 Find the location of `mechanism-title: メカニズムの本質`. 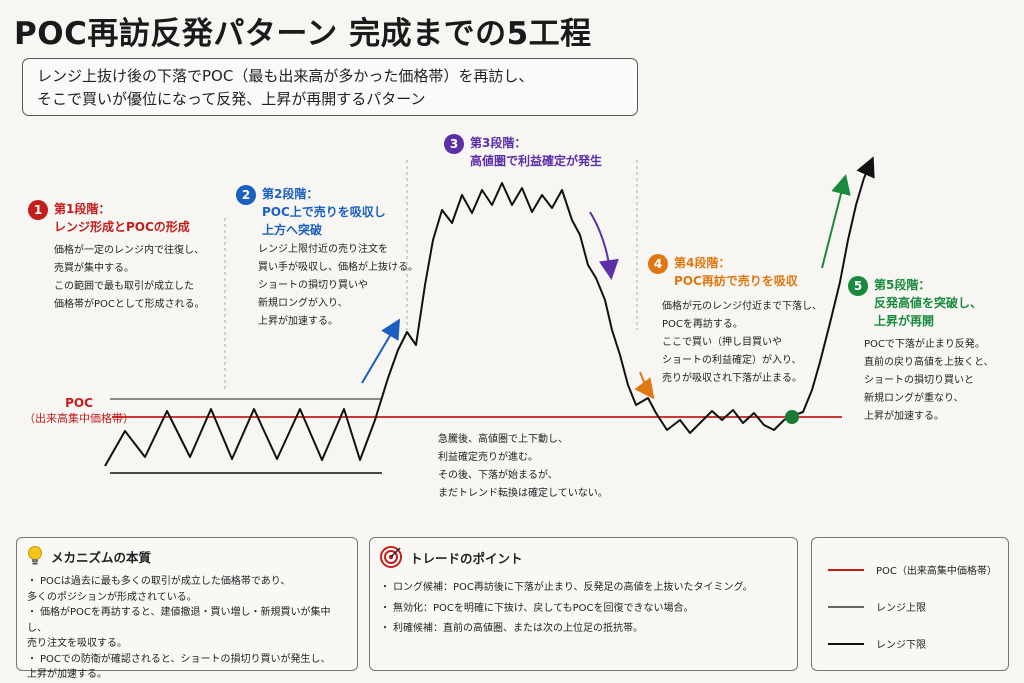

mechanism-title: メカニズムの本質 is located at coordinates (101, 557).